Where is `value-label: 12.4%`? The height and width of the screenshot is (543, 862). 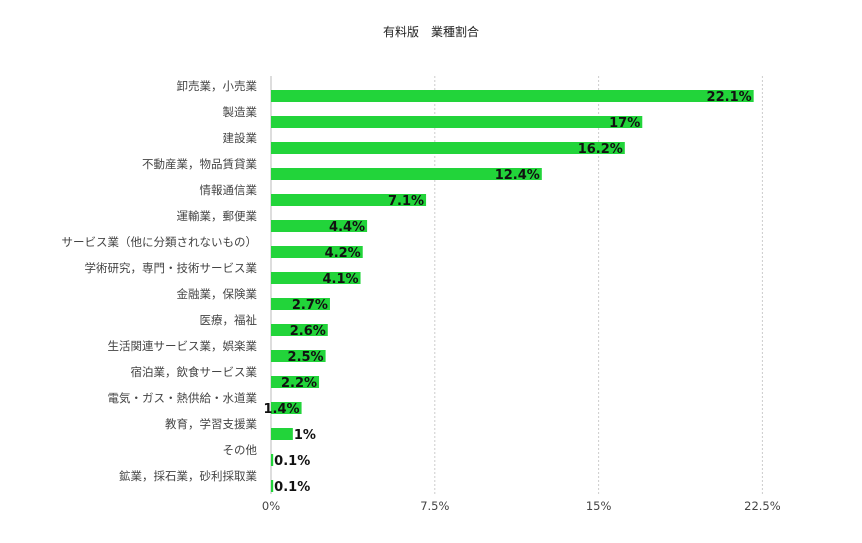
value-label: 12.4% is located at coordinates (517, 175).